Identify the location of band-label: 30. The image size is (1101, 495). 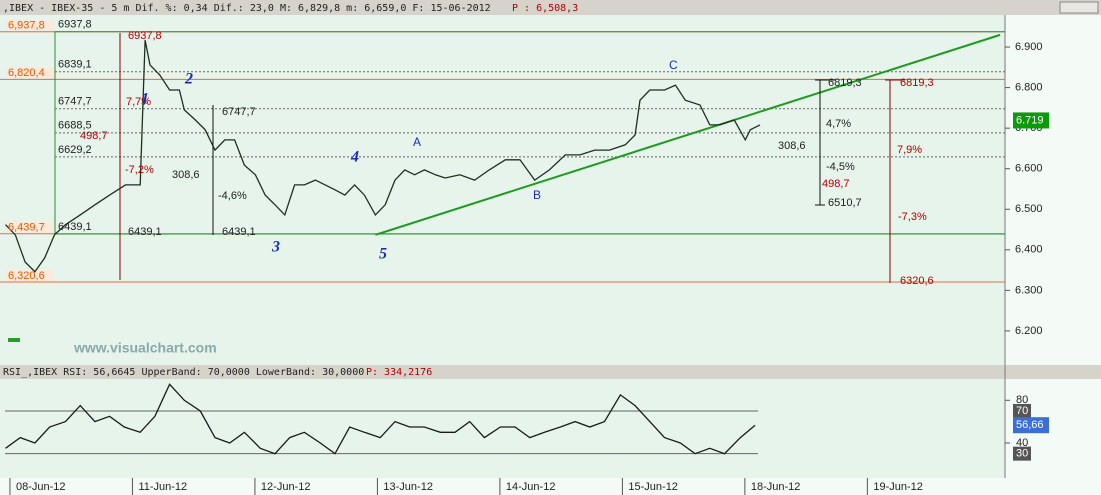
(1022, 454).